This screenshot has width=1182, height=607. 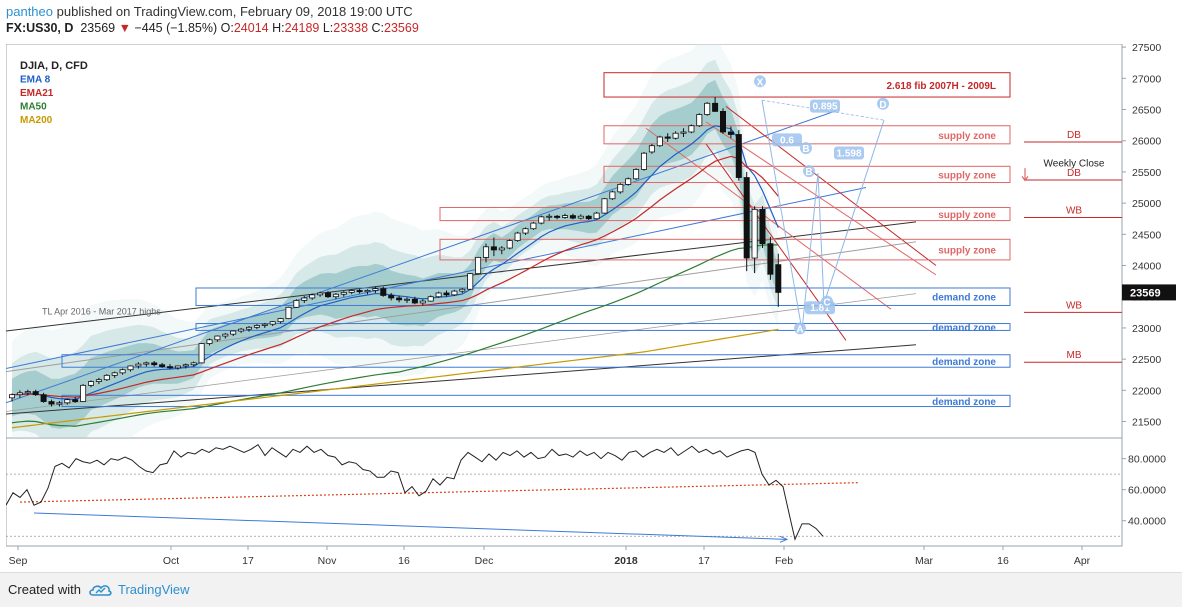 I want to click on low-label: L:, so click(x=328, y=28).